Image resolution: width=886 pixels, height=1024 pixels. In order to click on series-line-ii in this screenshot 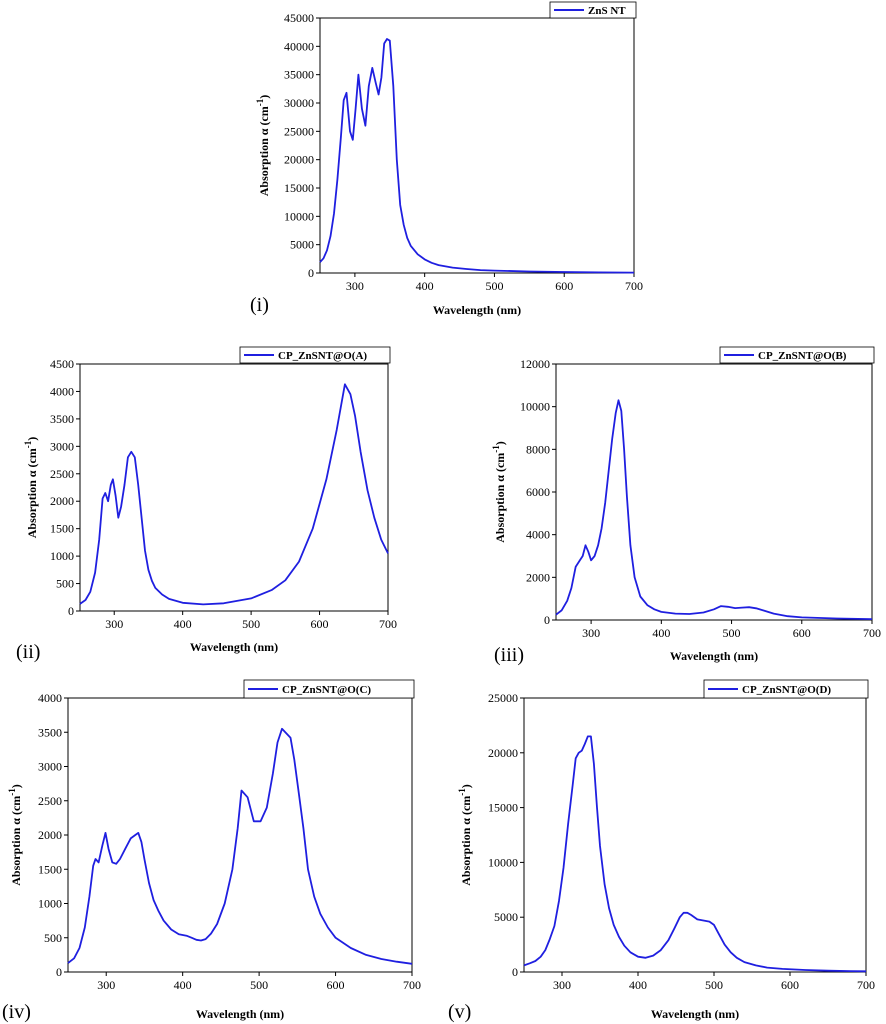, I will do `click(234, 494)`.